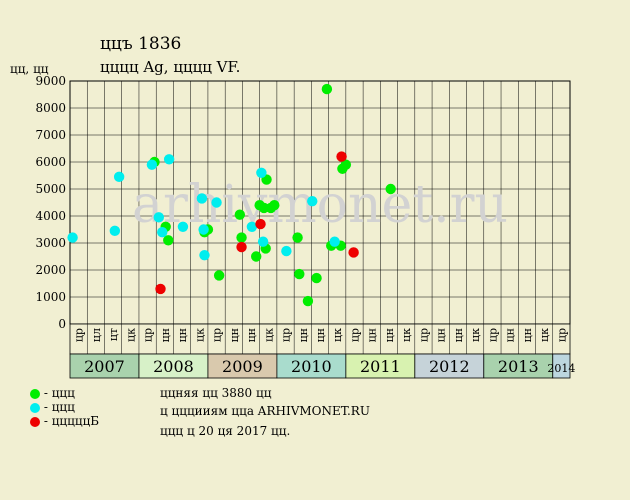 Image resolution: width=630 pixels, height=500 pixels. Describe the element at coordinates (173, 366) in the screenshot. I see `year-label-2008: 2008` at that location.